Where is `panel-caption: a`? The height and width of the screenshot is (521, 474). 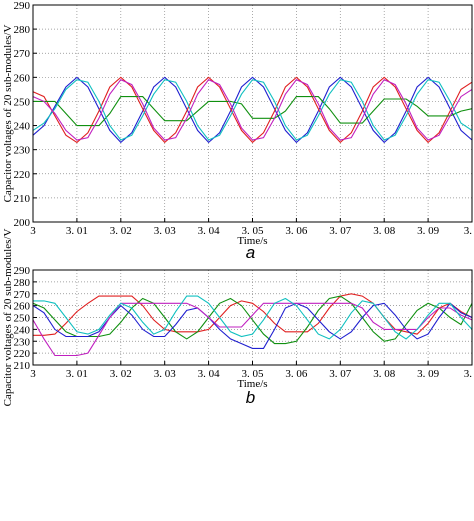 panel-caption: a is located at coordinates (250, 252).